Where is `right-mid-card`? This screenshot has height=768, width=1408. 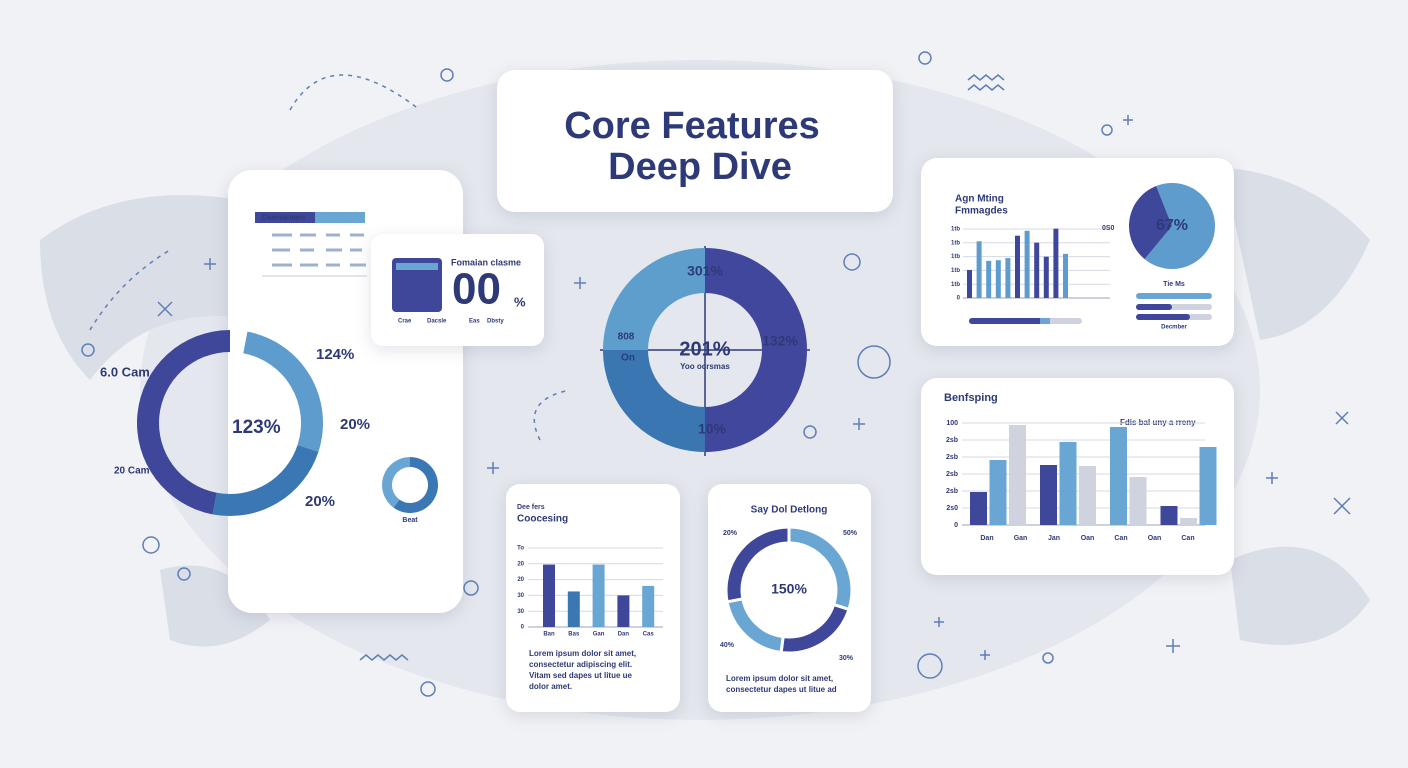
right-mid-card is located at coordinates (1077, 476).